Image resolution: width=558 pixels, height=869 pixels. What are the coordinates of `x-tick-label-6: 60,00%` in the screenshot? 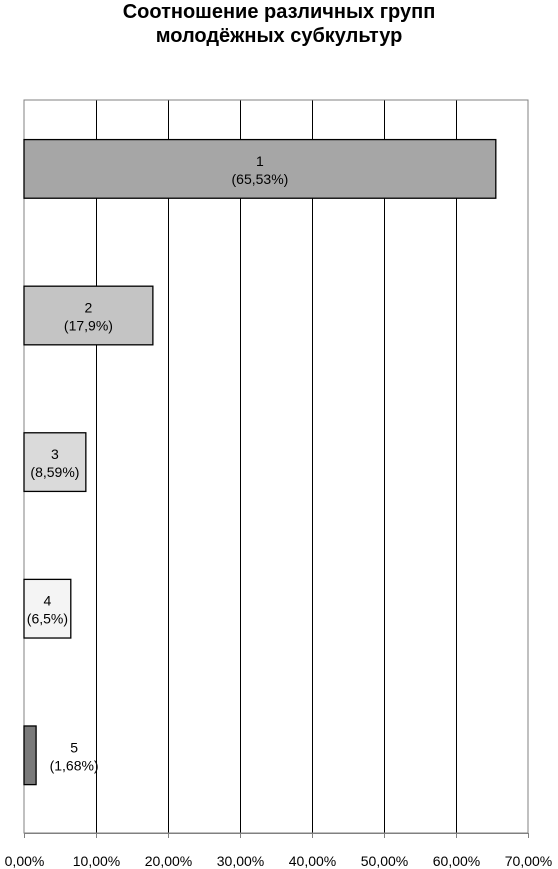 It's located at (456, 861).